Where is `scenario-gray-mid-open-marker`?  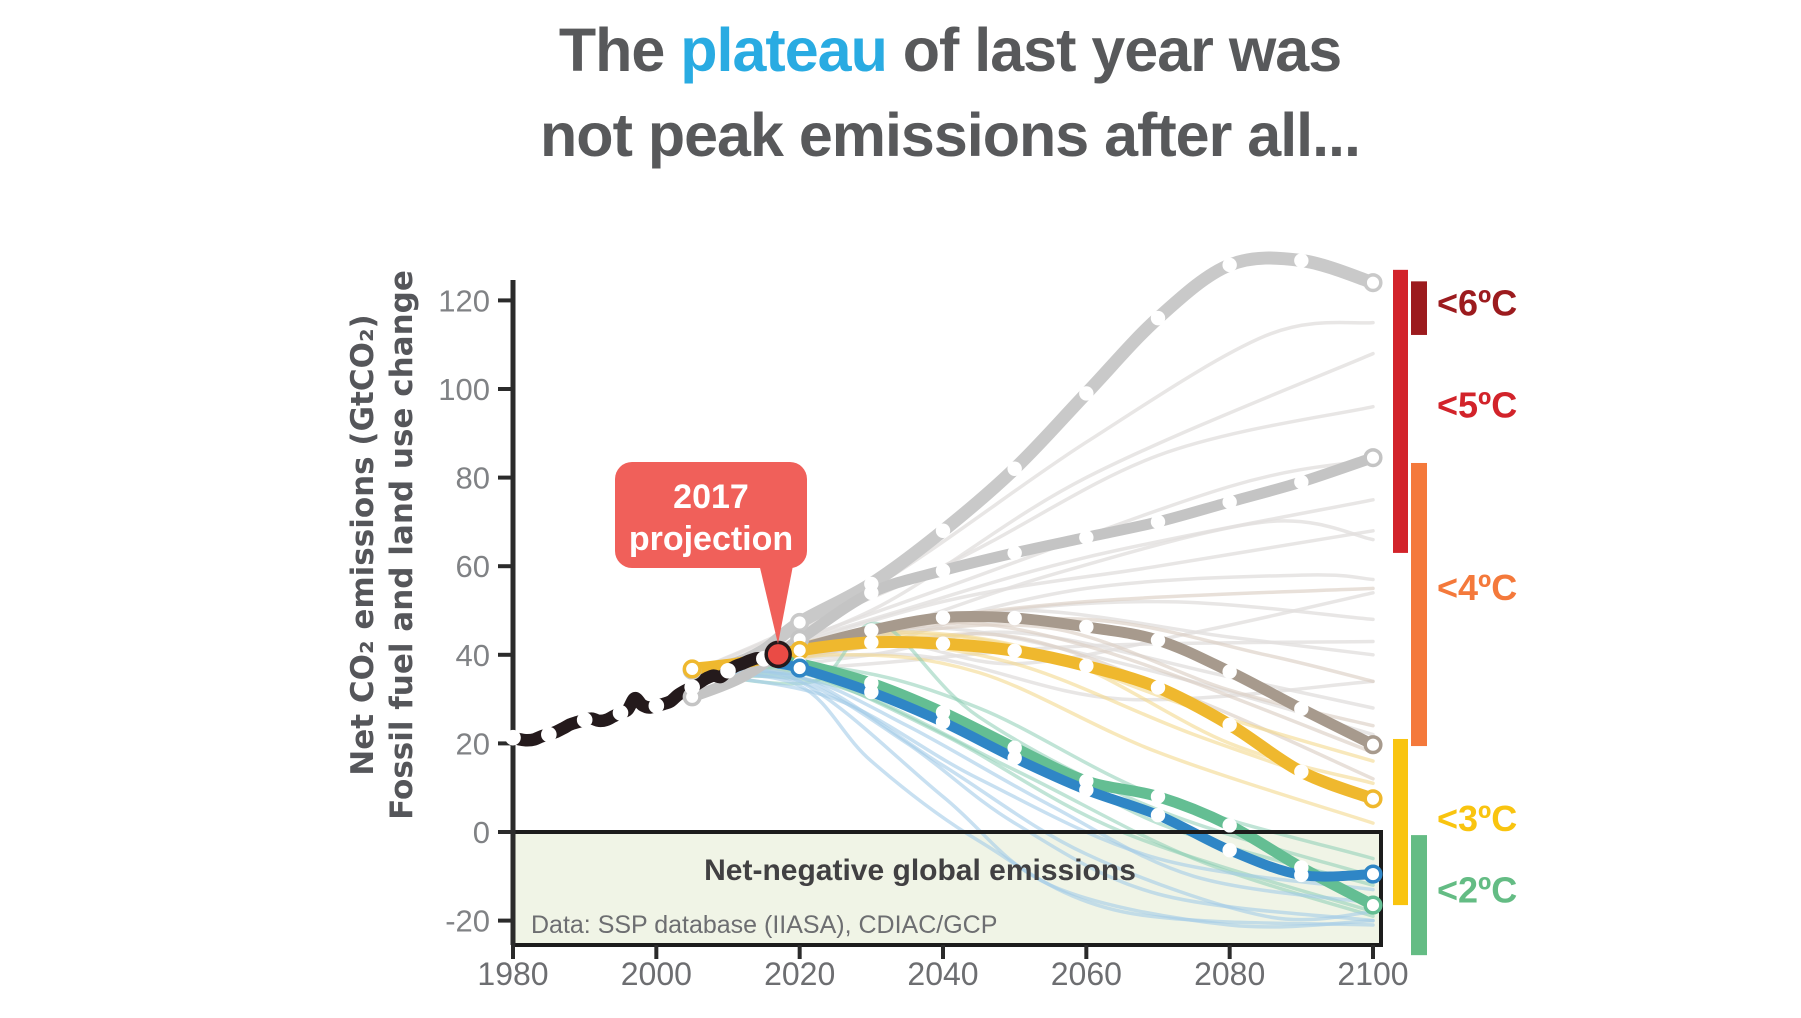
scenario-gray-mid-open-marker is located at coordinates (1373, 458).